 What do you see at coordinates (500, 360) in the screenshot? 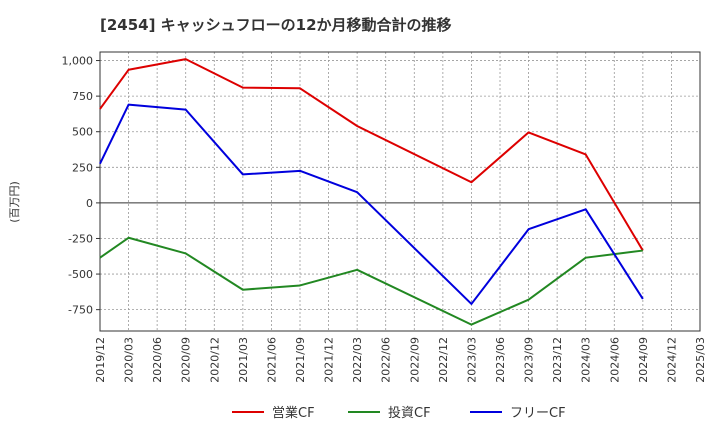
I see `x-tick-label: 2023/06` at bounding box center [500, 360].